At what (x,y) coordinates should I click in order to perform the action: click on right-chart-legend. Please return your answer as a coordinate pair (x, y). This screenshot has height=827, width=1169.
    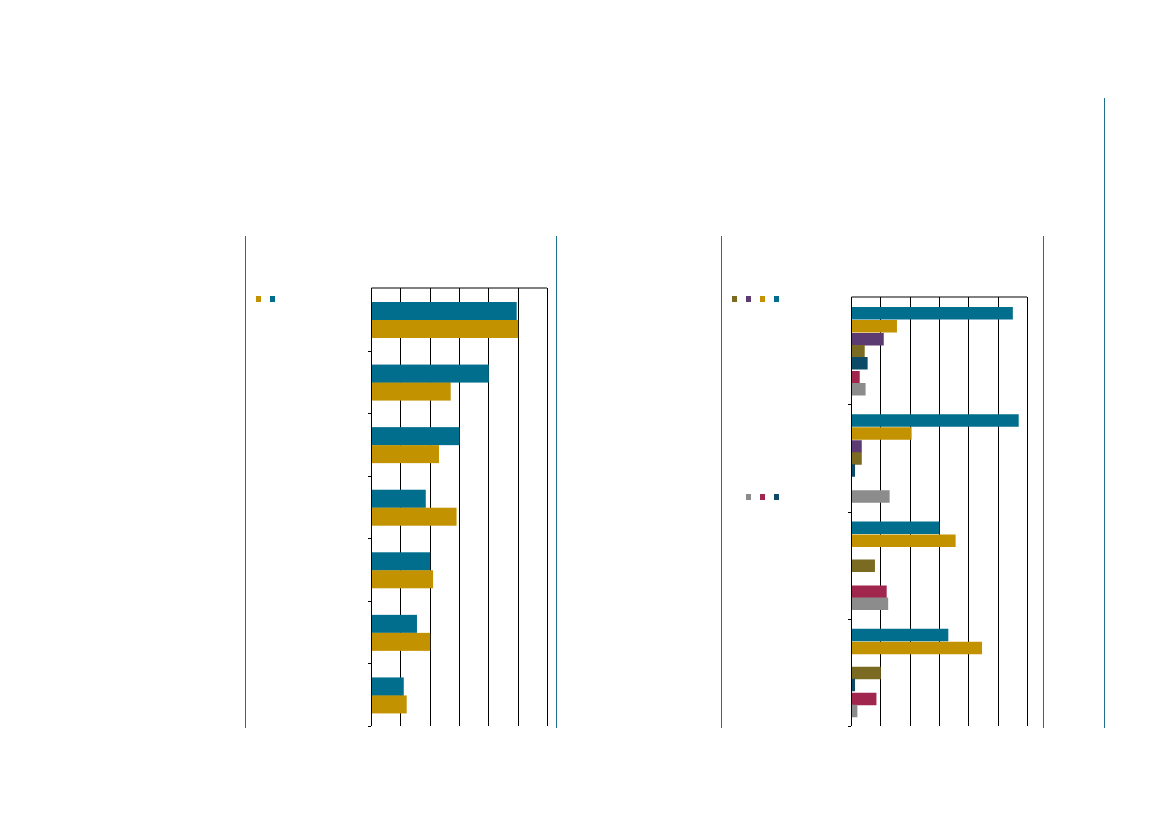
    Looking at the image, I should click on (755, 398).